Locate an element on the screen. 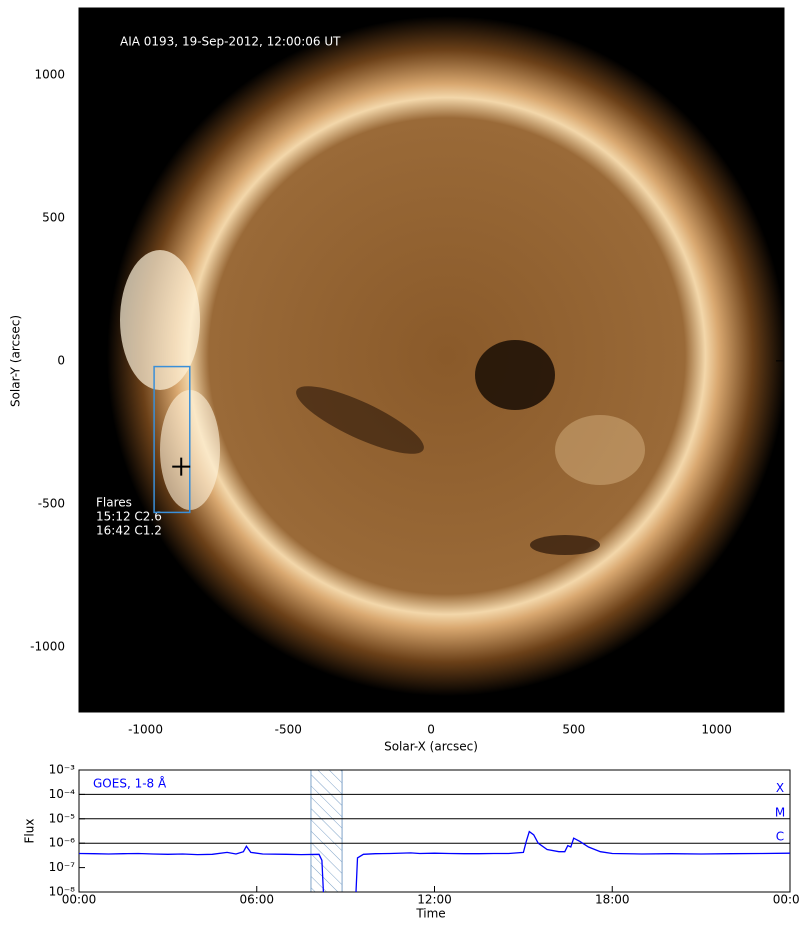 Image resolution: width=799 pixels, height=939 pixels. x-tick-label: 1000 is located at coordinates (716, 730).